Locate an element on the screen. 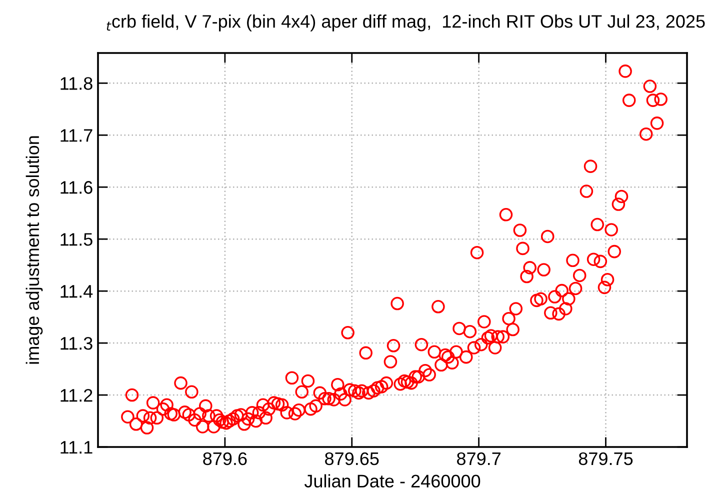 The image size is (720, 504). y-tick-label: 11.6 is located at coordinates (76, 187).